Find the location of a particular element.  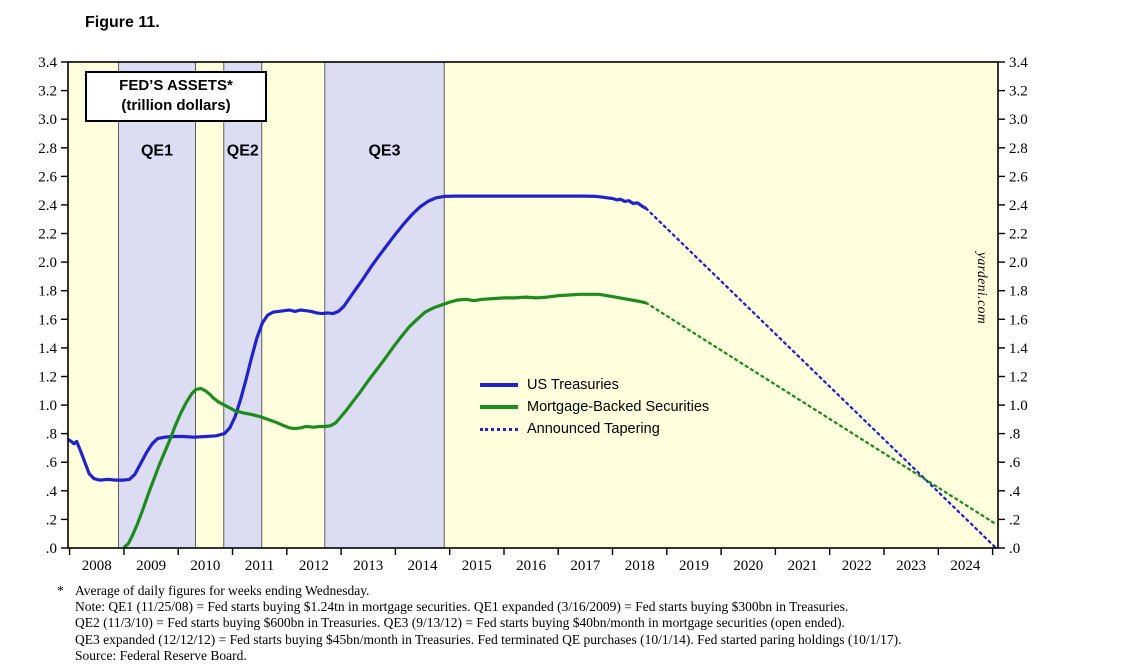

x-year-label: 2021 is located at coordinates (803, 566).